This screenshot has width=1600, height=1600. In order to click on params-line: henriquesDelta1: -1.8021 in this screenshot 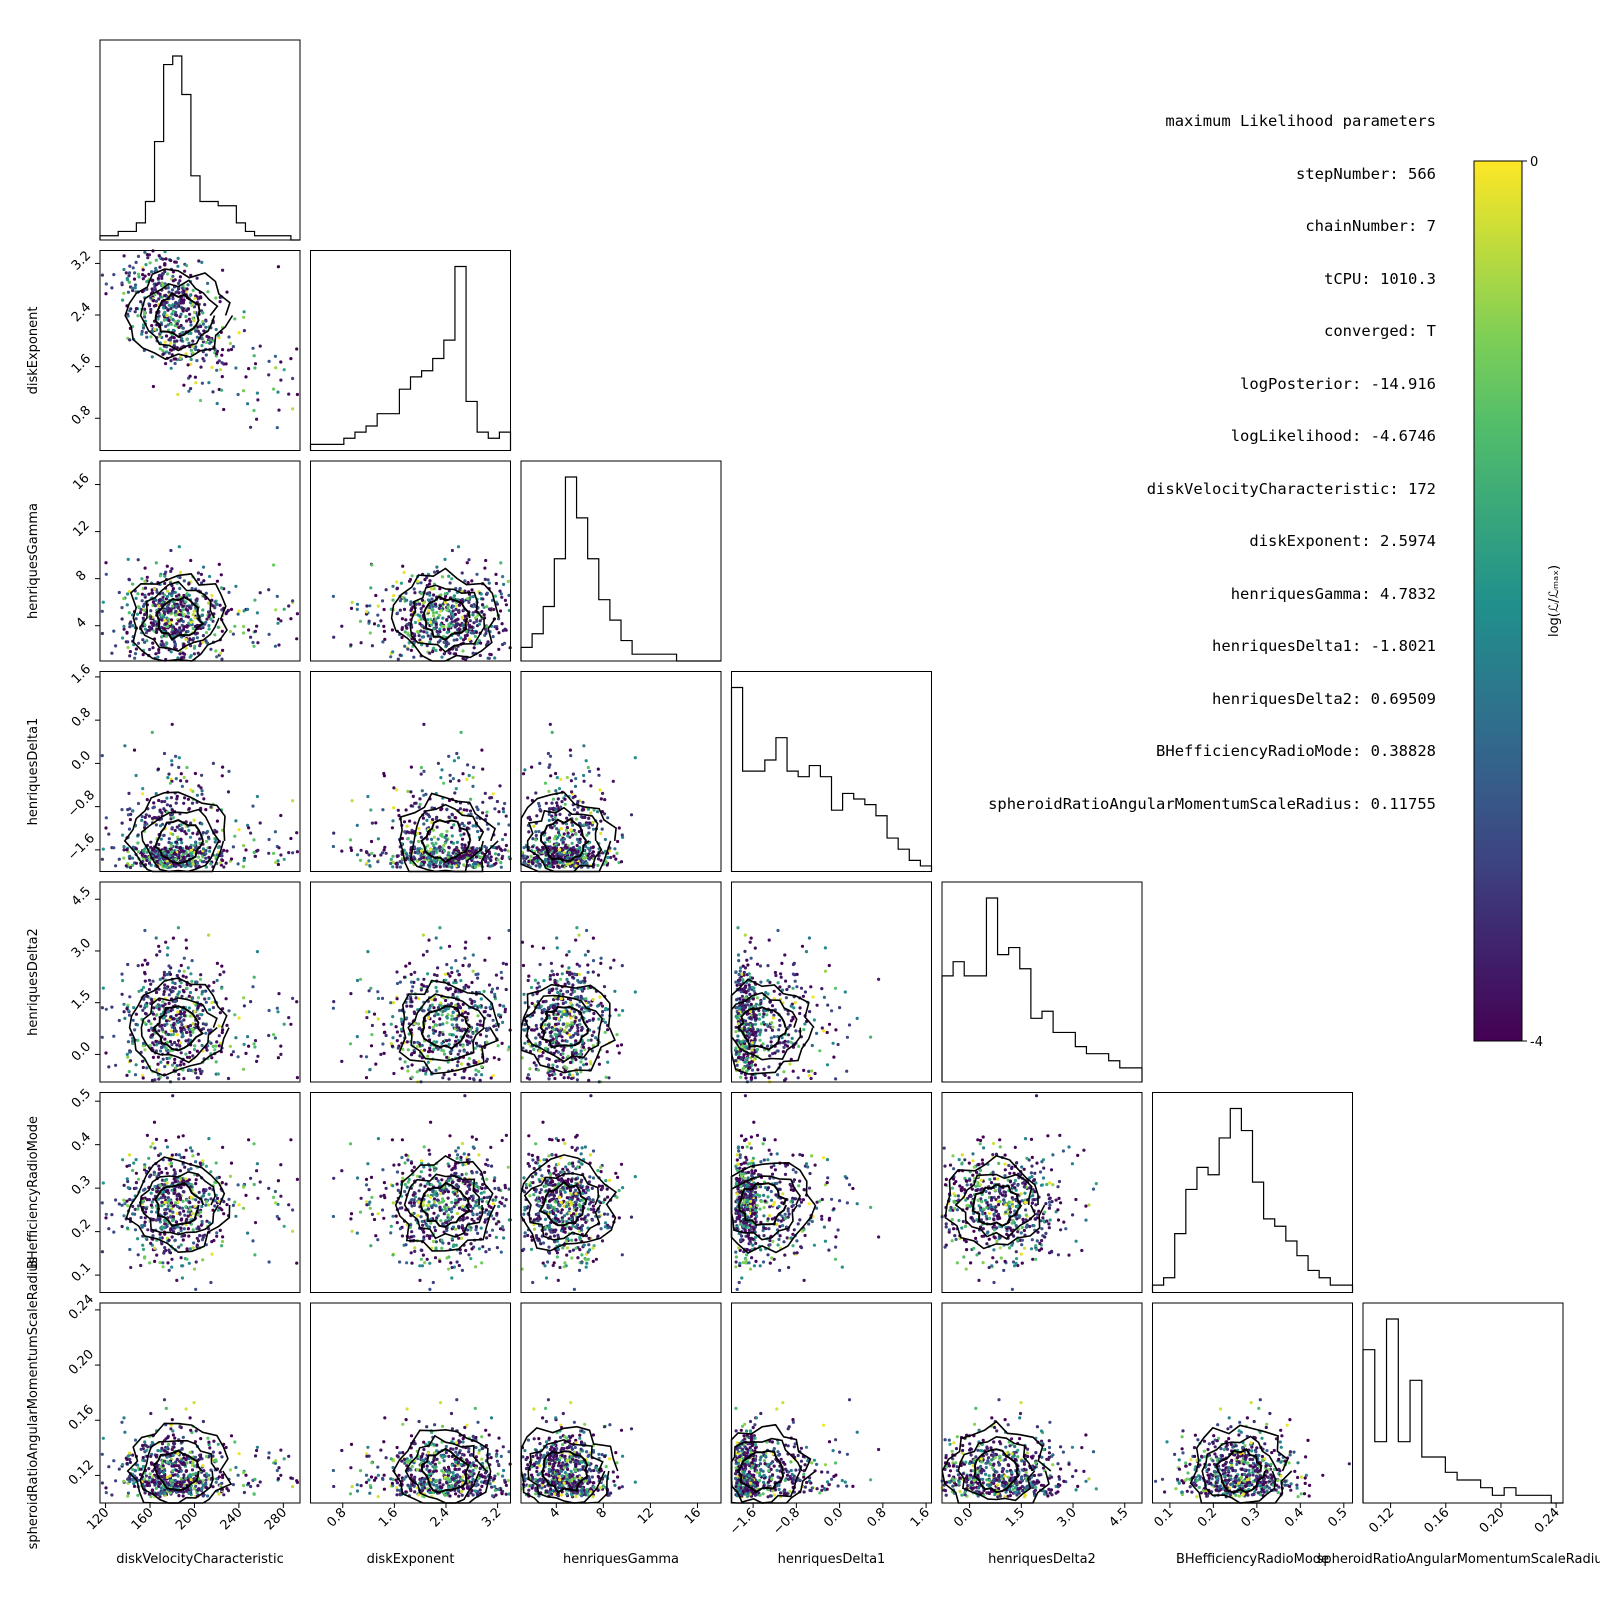, I will do `click(1324, 646)`.